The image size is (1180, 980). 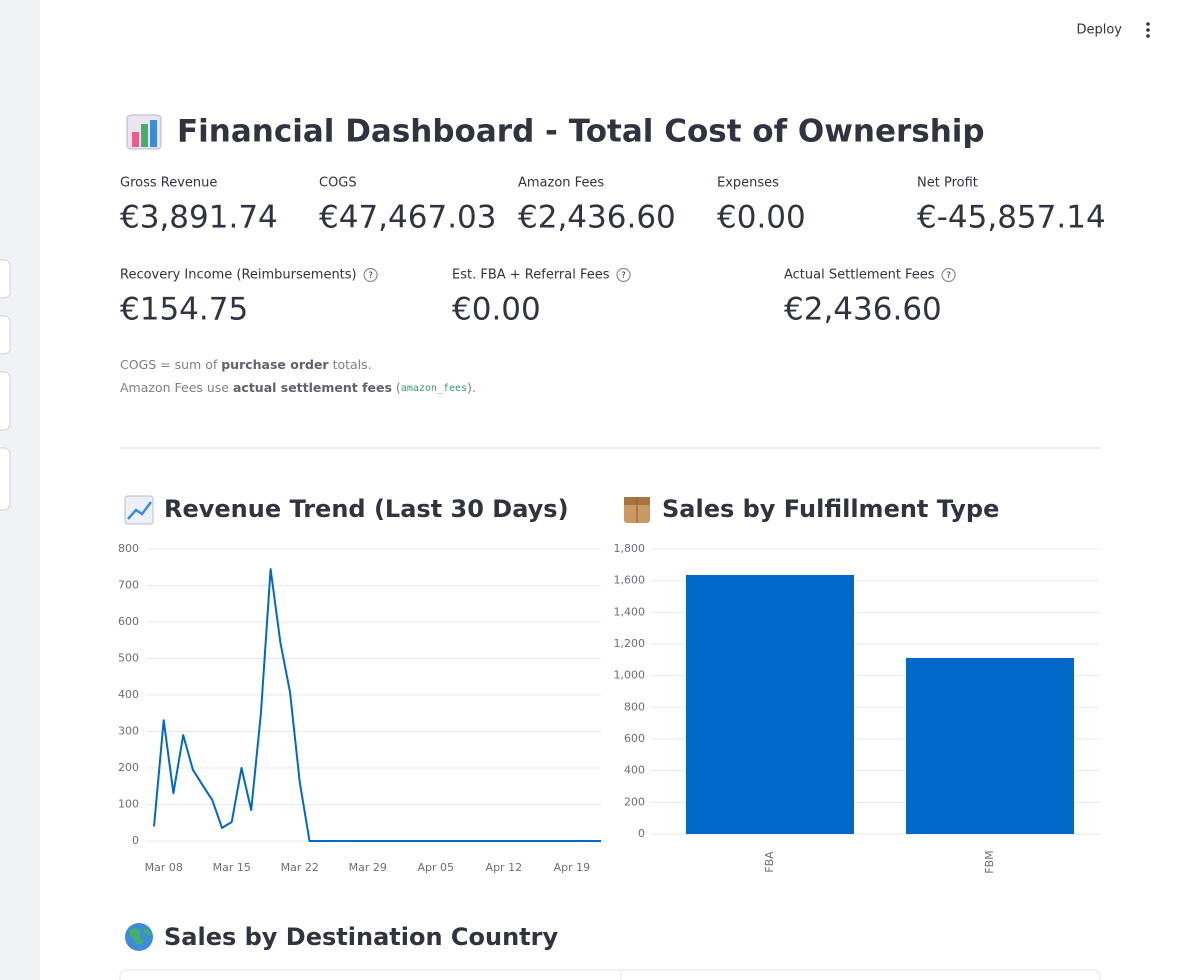 What do you see at coordinates (128, 731) in the screenshot?
I see `y-tick-label: 300` at bounding box center [128, 731].